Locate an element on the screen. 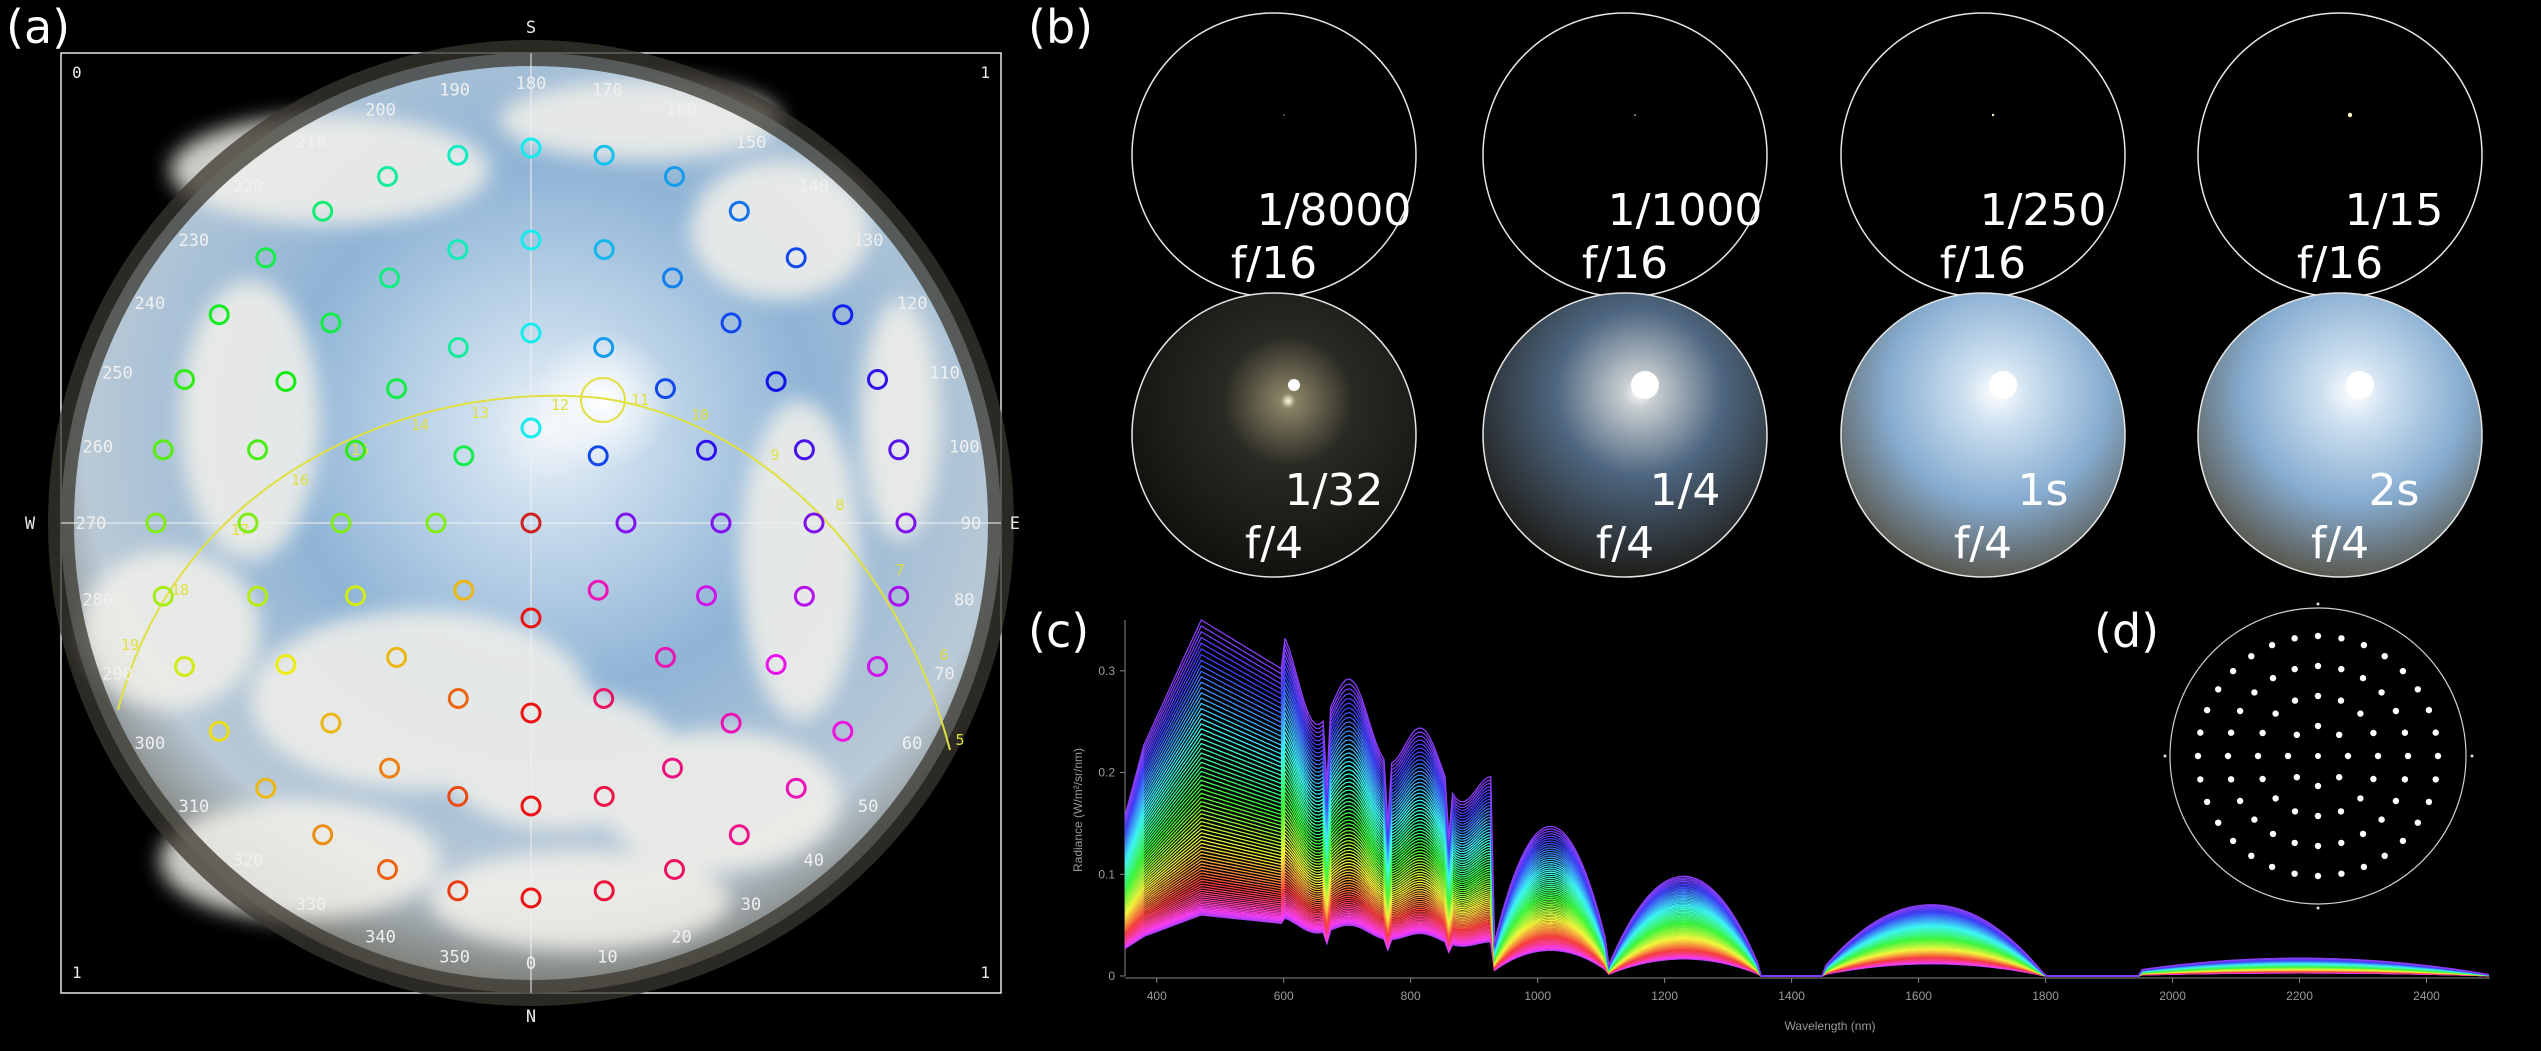 Image resolution: width=2541 pixels, height=1051 pixels. chart-xlabel: Wavelength (nm) is located at coordinates (1830, 1026).